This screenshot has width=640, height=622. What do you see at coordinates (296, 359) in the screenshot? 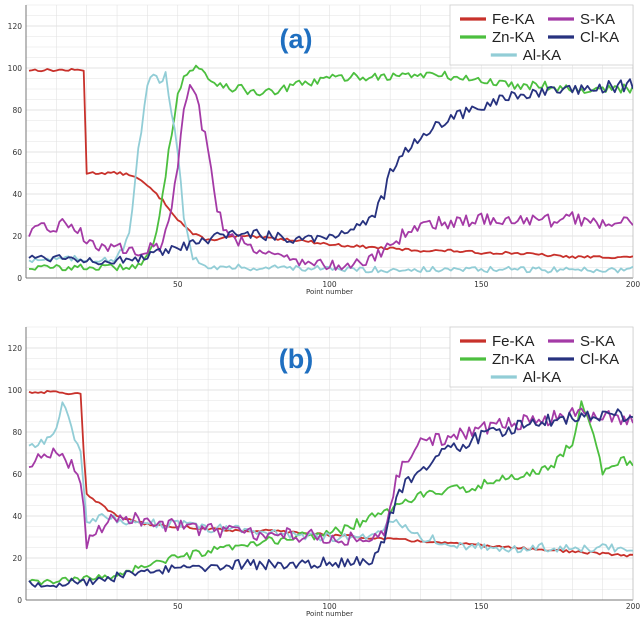
I see `panel-label: (b)` at bounding box center [296, 359].